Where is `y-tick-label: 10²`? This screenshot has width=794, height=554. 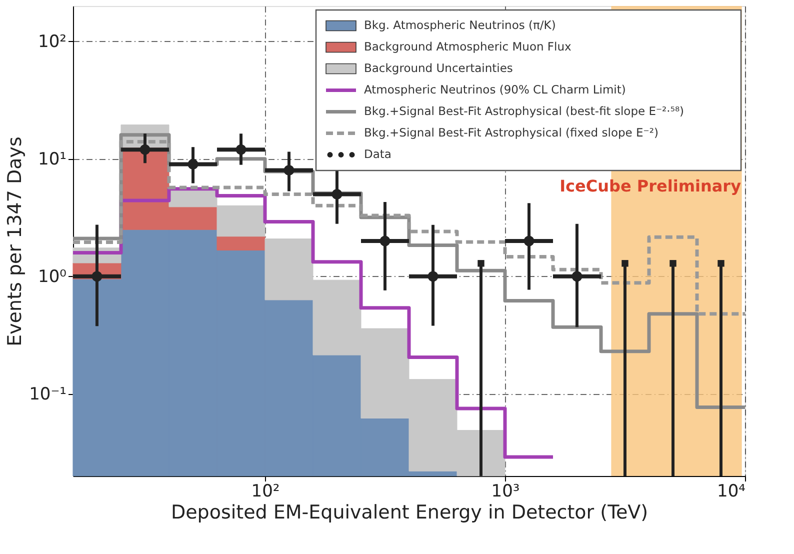 y-tick-label: 10² is located at coordinates (52, 42).